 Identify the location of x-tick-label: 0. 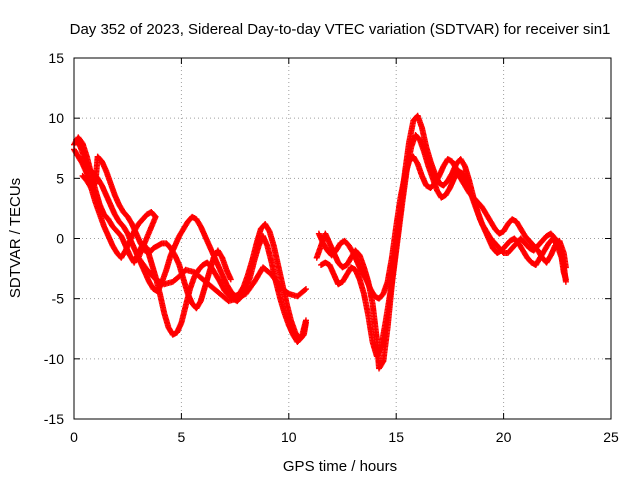
(74, 437).